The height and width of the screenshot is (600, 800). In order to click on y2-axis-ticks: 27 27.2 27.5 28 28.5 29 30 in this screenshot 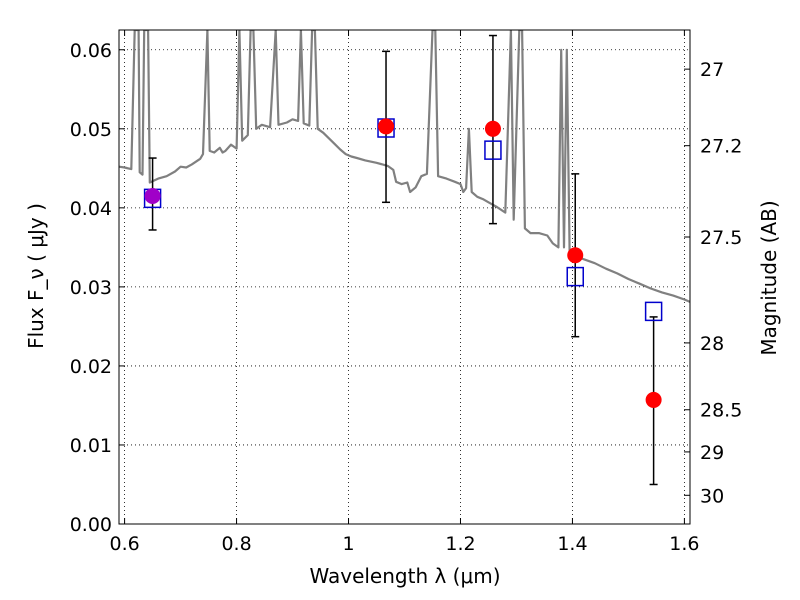, I will do `click(713, 283)`.